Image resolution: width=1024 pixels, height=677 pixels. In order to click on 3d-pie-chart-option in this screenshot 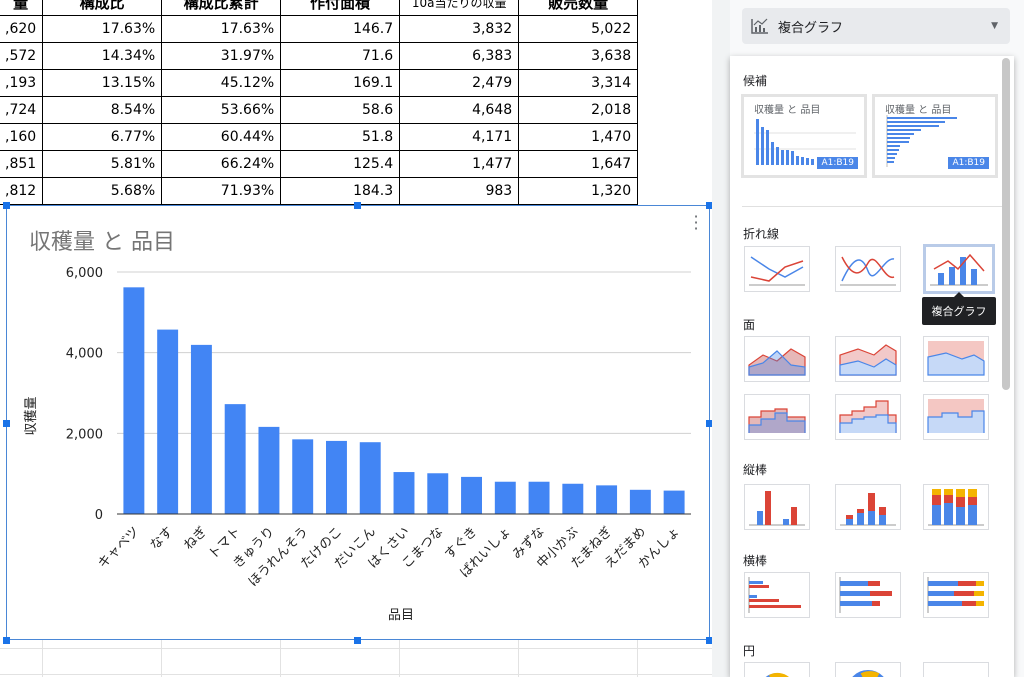, I will do `click(956, 669)`.